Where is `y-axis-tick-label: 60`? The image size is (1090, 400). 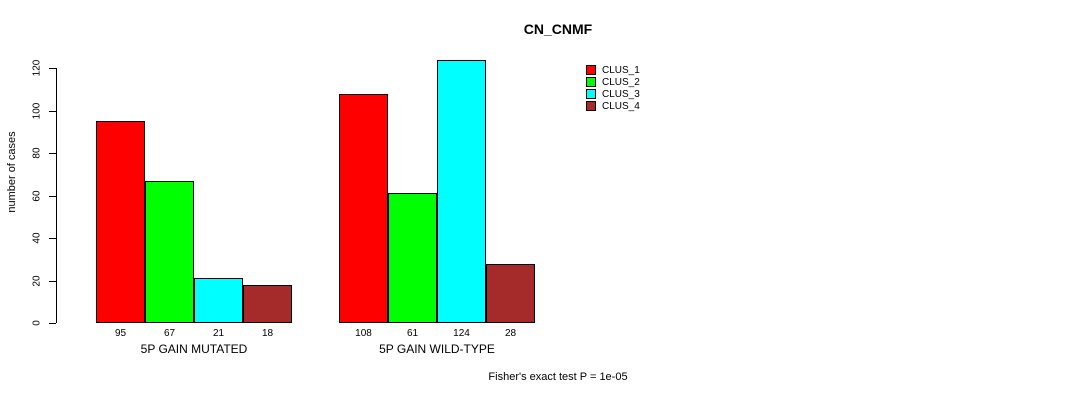
y-axis-tick-label: 60 is located at coordinates (37, 195).